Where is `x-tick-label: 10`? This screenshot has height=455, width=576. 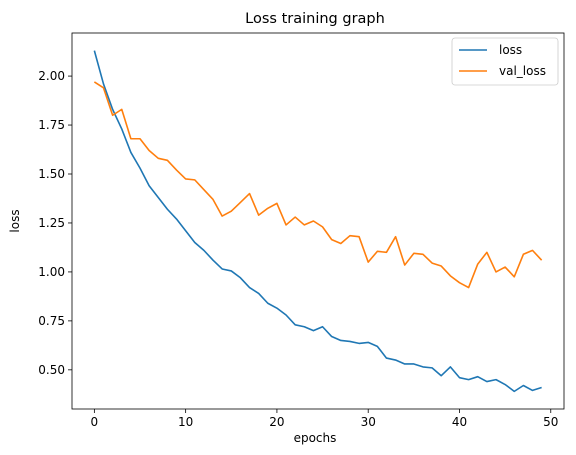 x-tick-label: 10 is located at coordinates (185, 422).